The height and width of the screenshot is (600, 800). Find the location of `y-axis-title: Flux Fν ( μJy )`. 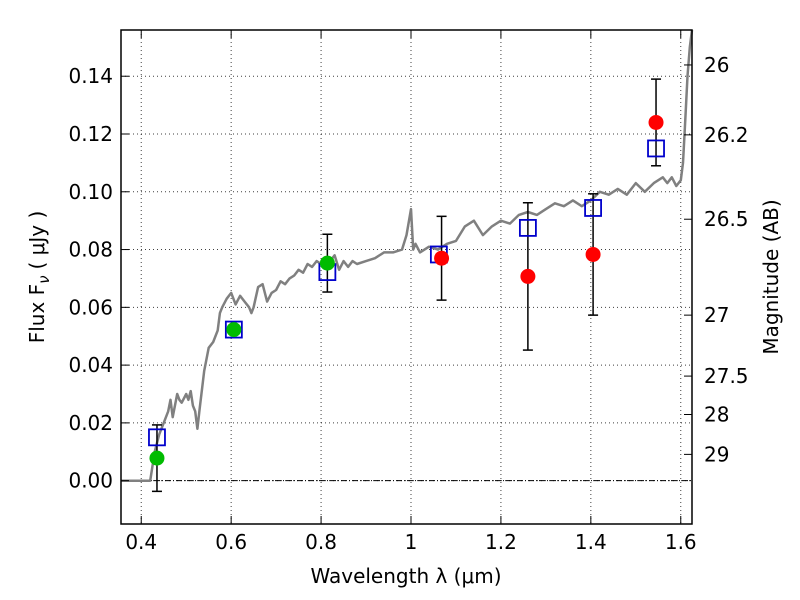

y-axis-title: Flux Fν ( μJy ) is located at coordinates (39, 277).